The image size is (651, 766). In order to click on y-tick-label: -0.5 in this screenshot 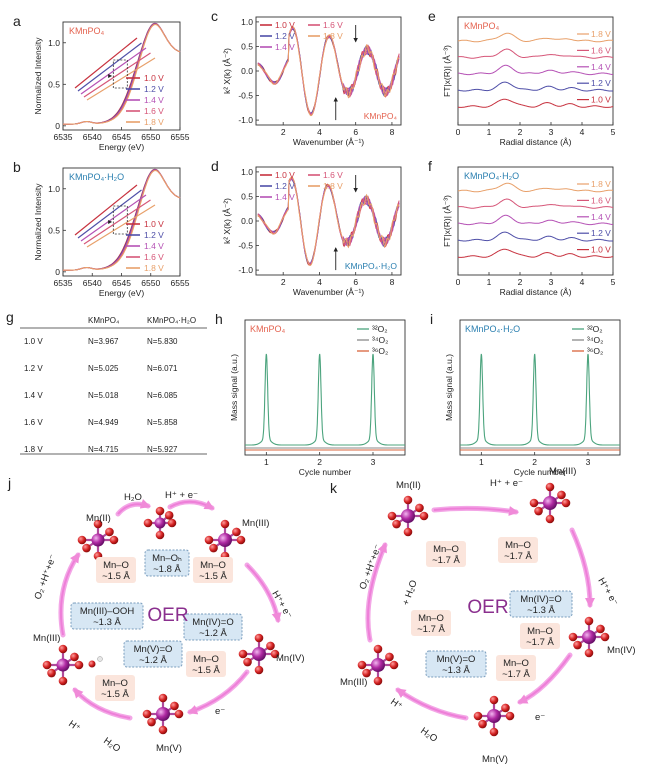, I will do `click(245, 246)`.